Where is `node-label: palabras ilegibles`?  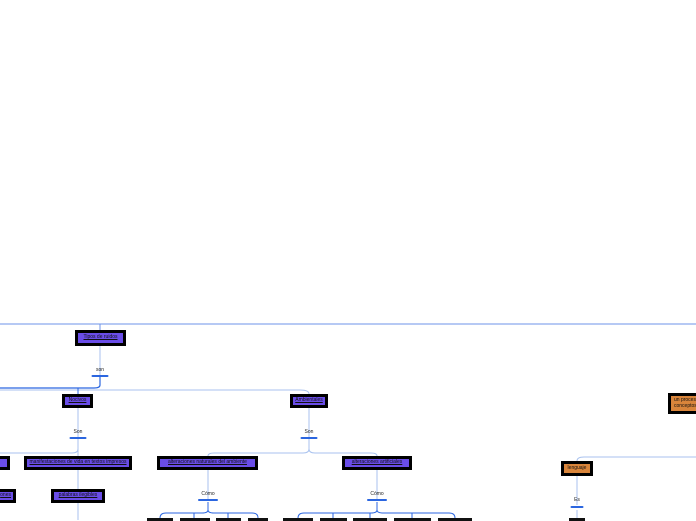
node-label: palabras ilegibles is located at coordinates (78, 495).